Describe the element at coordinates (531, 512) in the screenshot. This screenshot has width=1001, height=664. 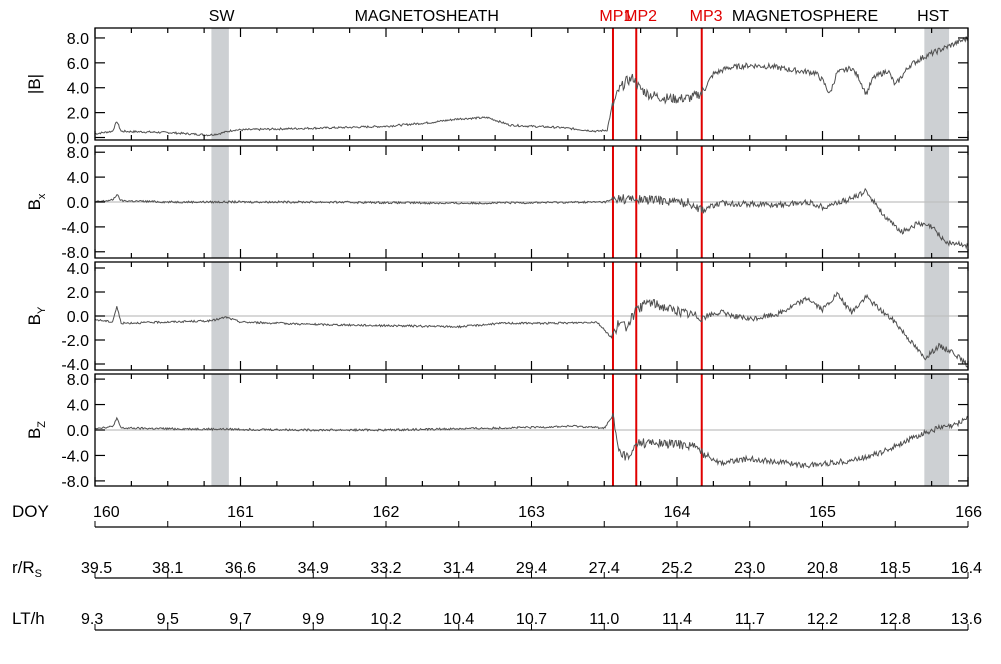
I see `bottom-axis-value: 163` at that location.